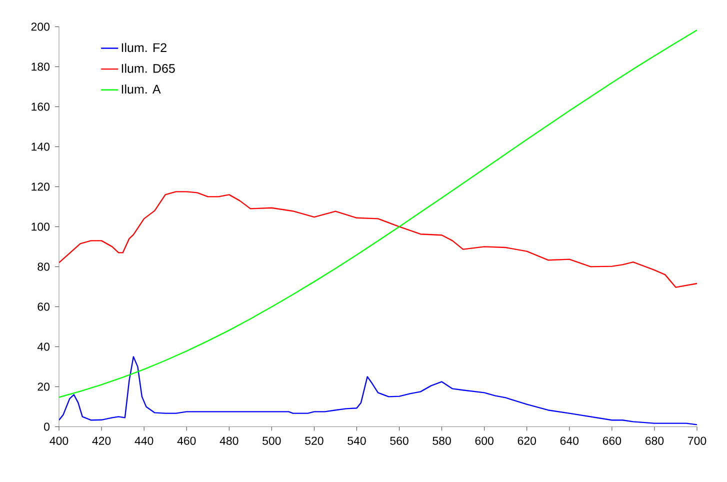  What do you see at coordinates (399, 440) in the screenshot?
I see `x-tick-label: 560` at bounding box center [399, 440].